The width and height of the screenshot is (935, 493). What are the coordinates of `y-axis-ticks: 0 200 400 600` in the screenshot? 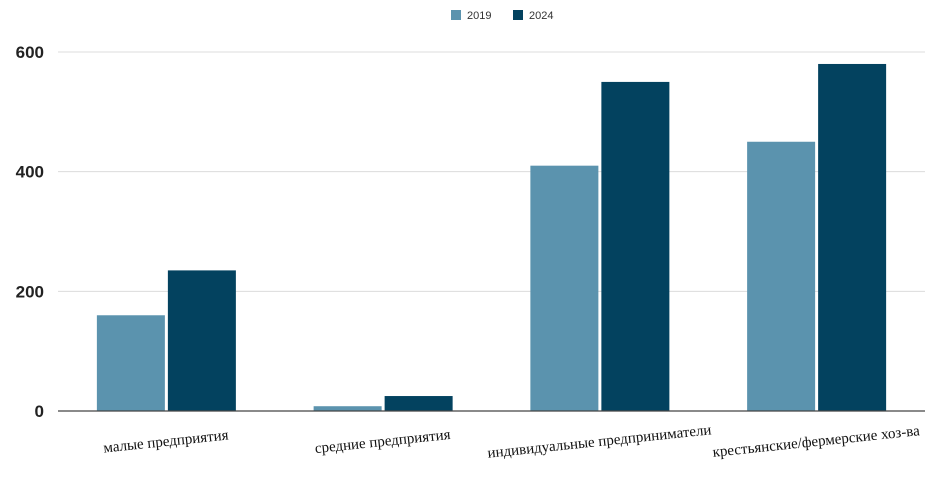 It's located at (30, 232).